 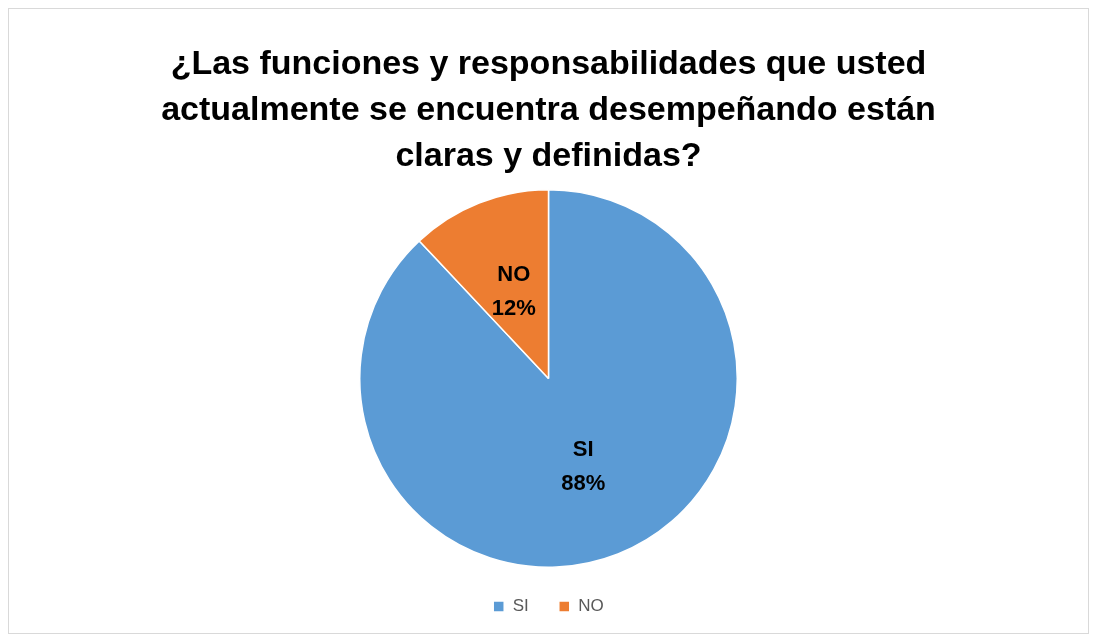 I want to click on legend-label: NO, so click(x=591, y=606).